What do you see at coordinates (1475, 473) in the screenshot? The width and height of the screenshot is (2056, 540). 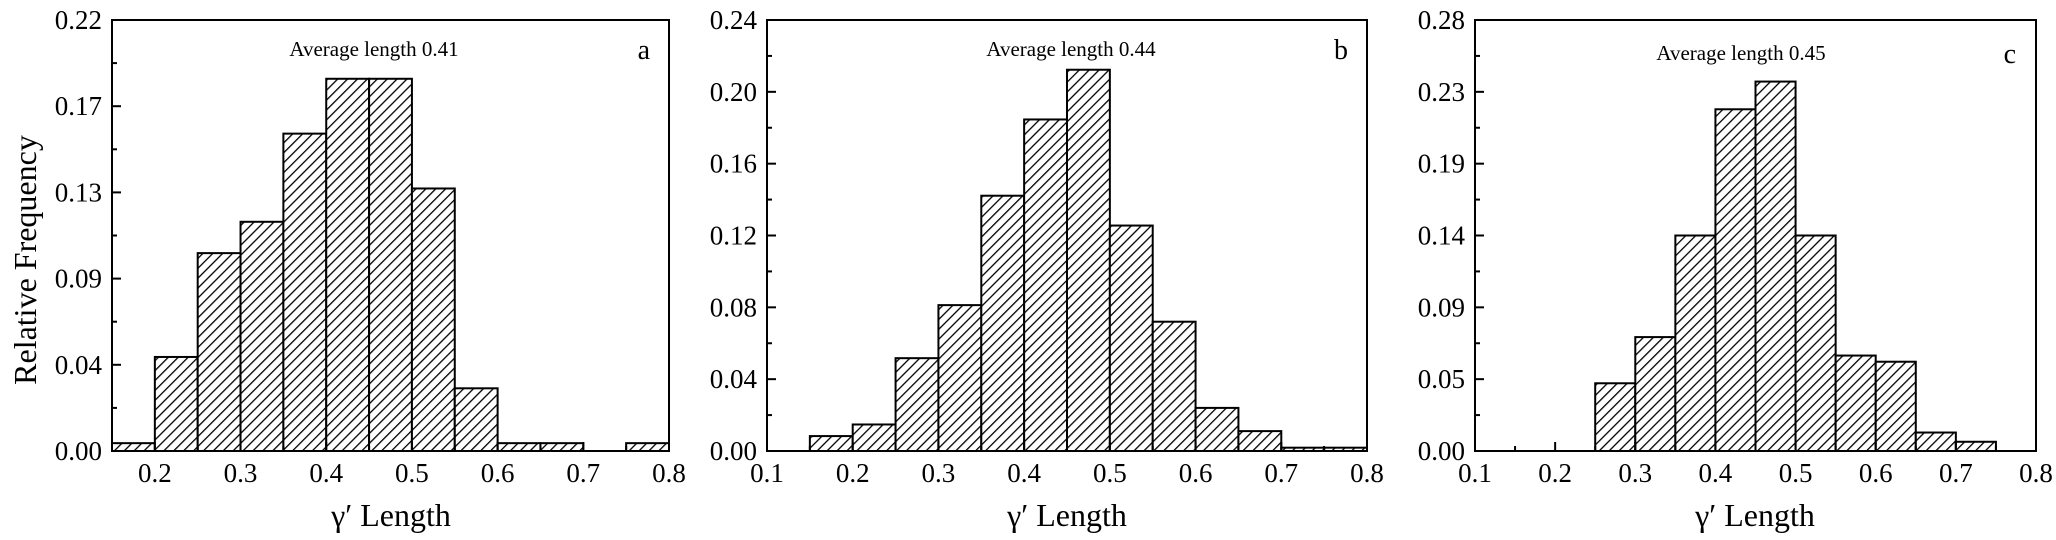 I see `x-tick-label-c-0: 0.1` at bounding box center [1475, 473].